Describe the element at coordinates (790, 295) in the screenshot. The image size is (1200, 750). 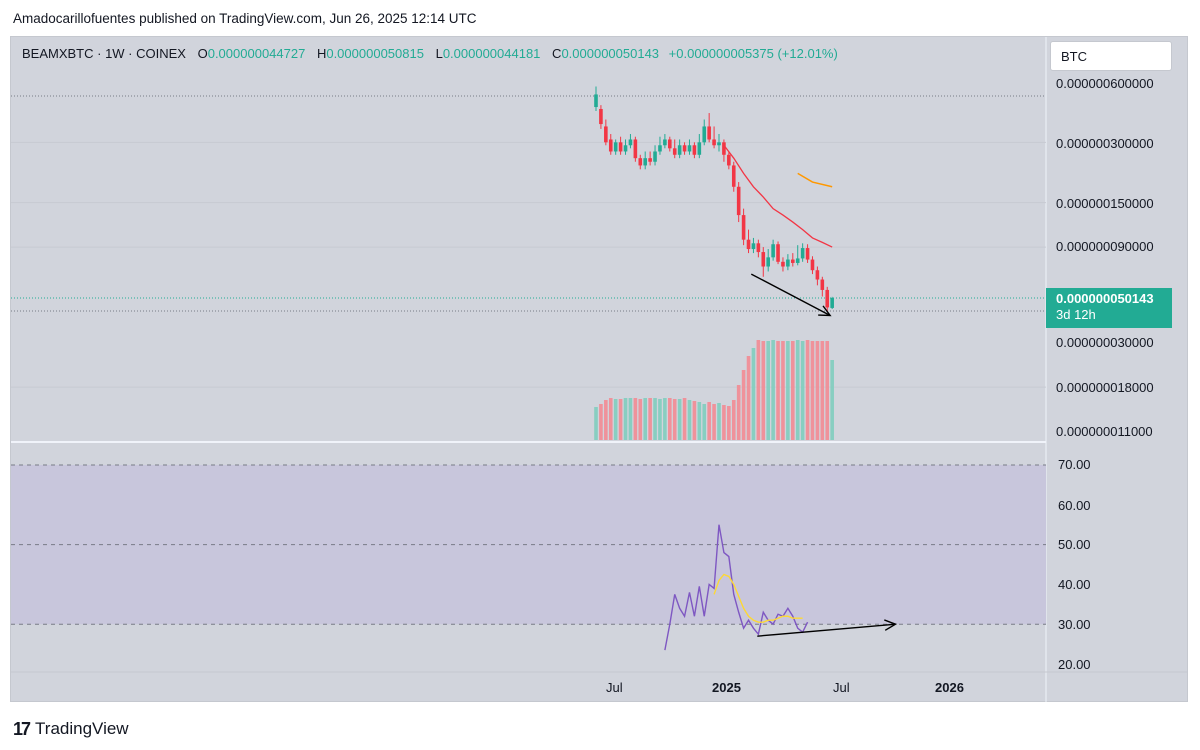
I see `price-trendline` at that location.